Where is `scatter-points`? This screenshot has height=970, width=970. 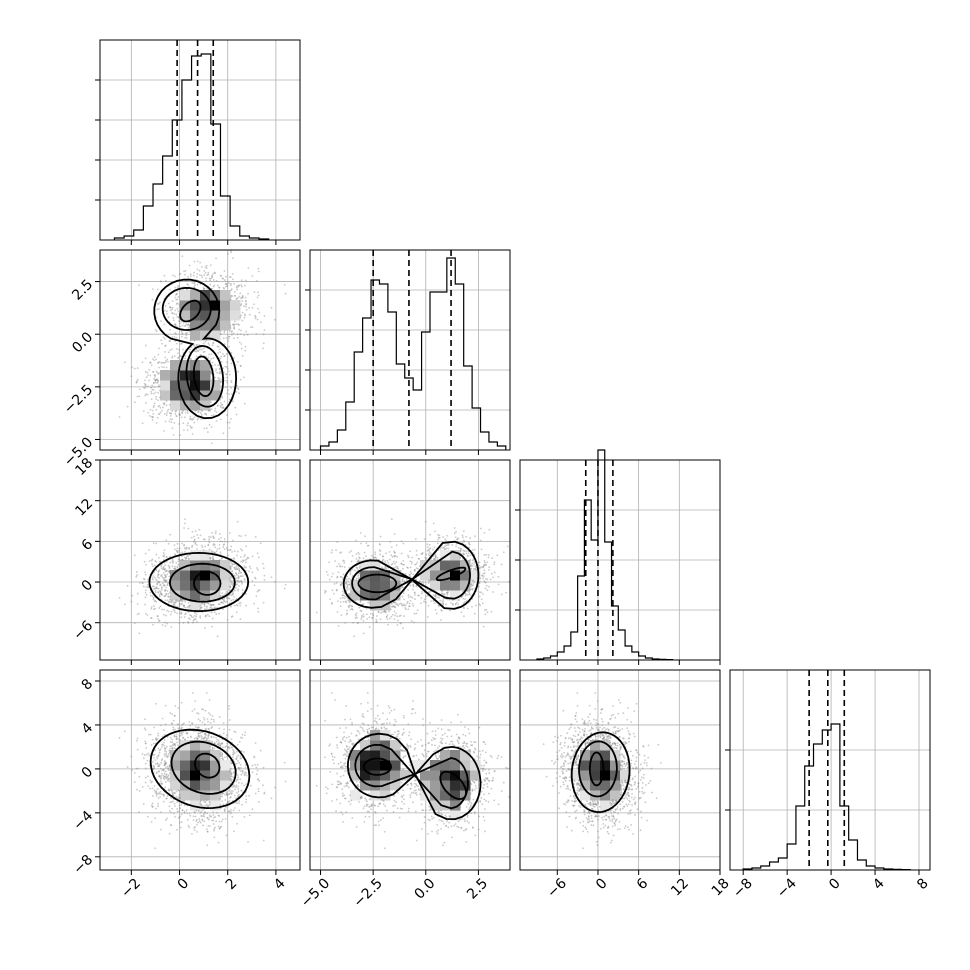
scatter-points is located at coordinates (202, 578).